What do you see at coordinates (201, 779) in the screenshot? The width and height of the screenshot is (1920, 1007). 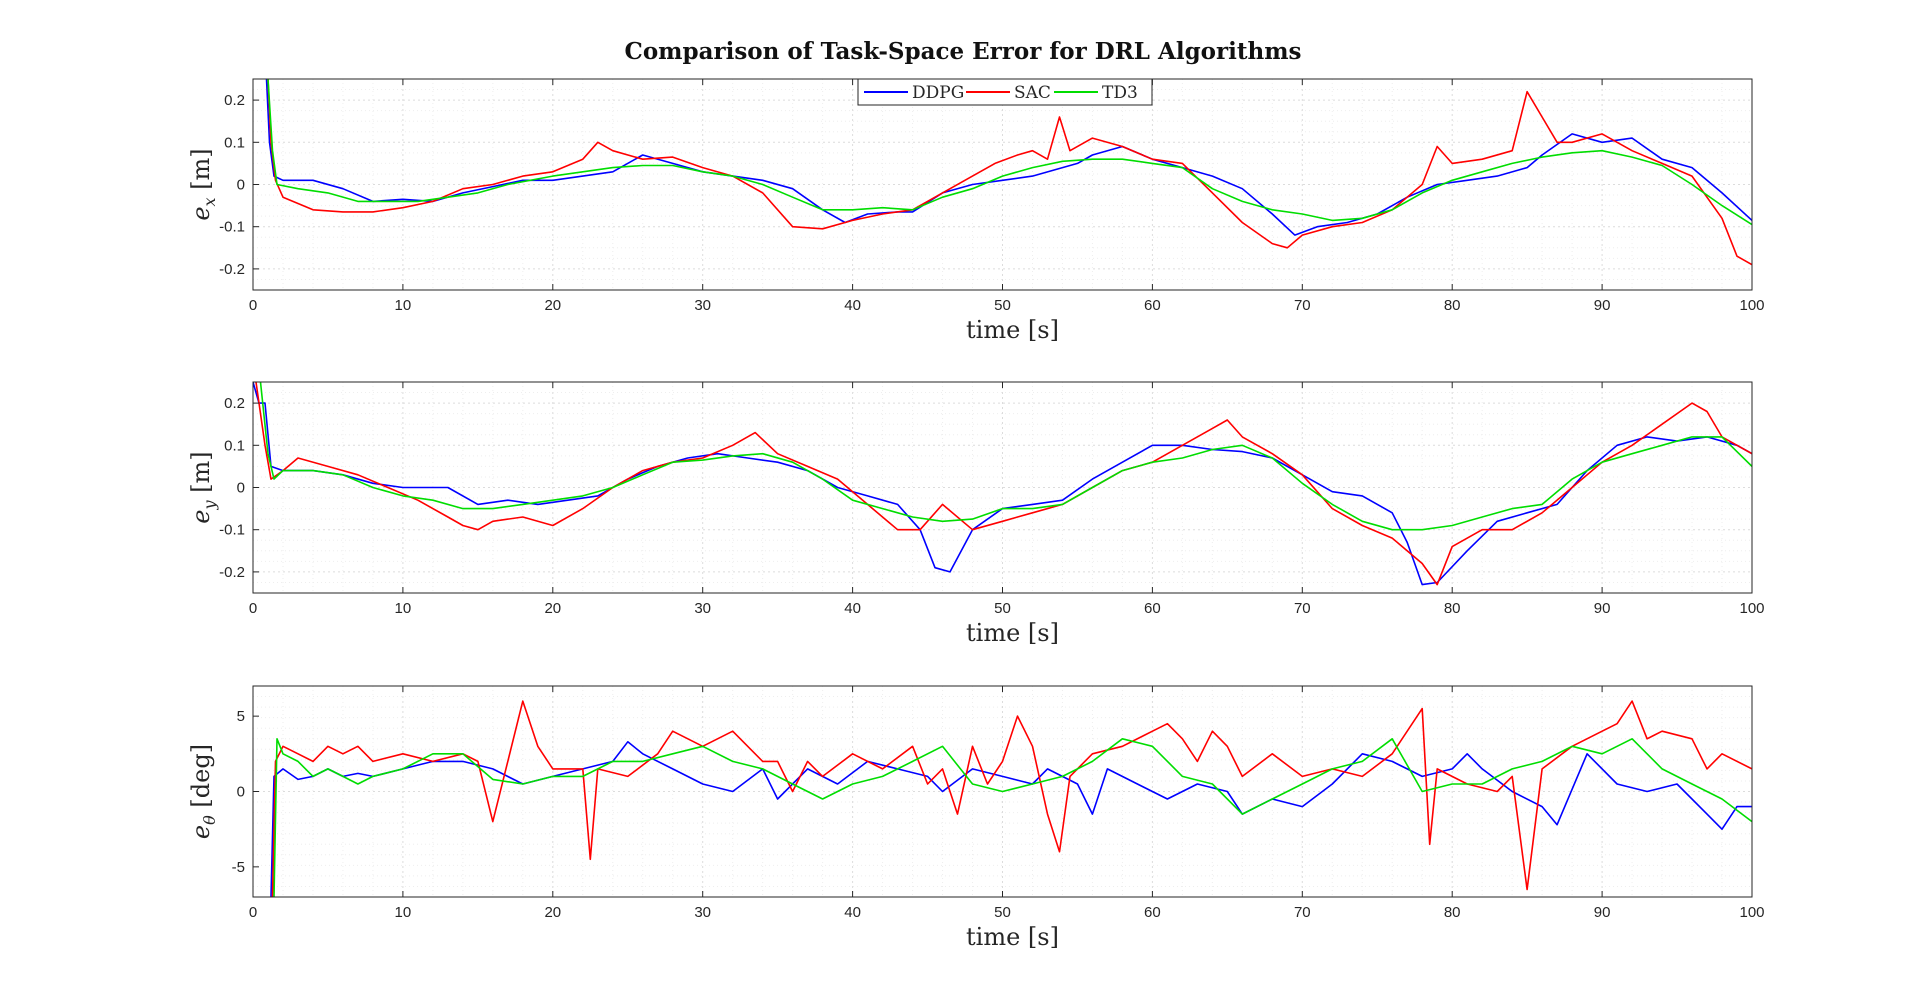 I see `y-axis-label-unit: [deg]` at bounding box center [201, 779].